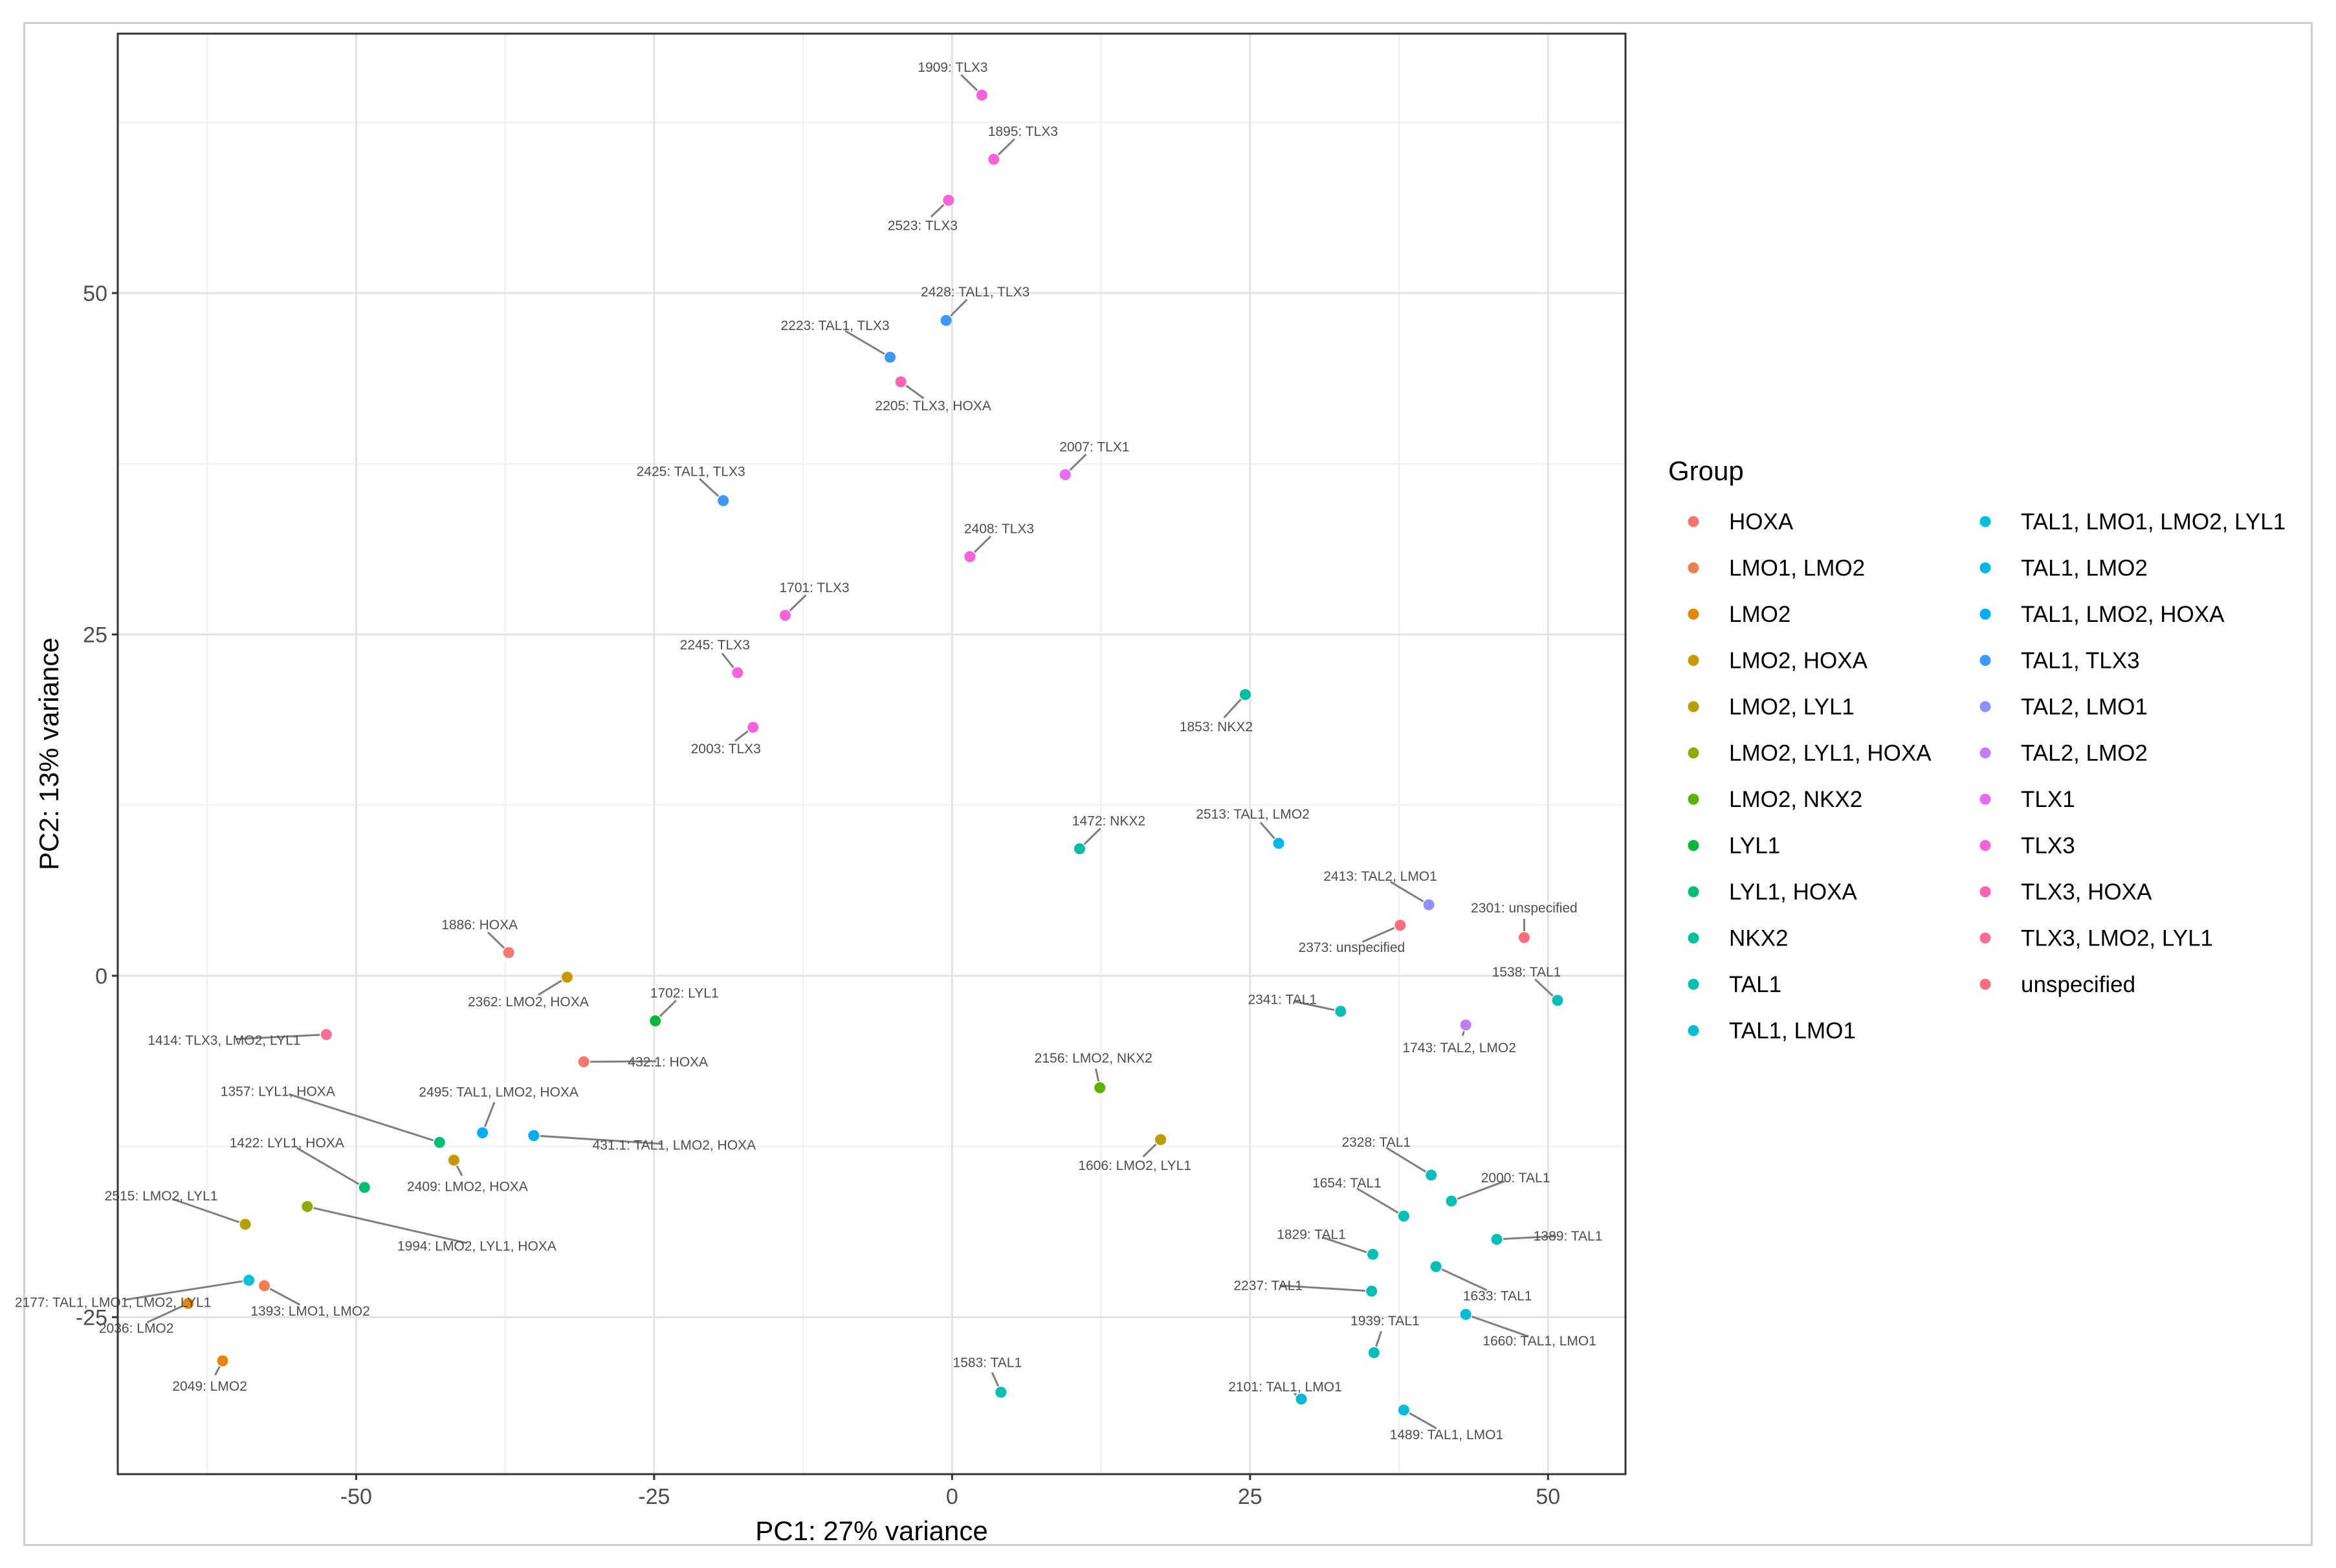 The width and height of the screenshot is (2336, 1568). I want to click on legend-label: TAL1, LMO2, so click(2084, 568).